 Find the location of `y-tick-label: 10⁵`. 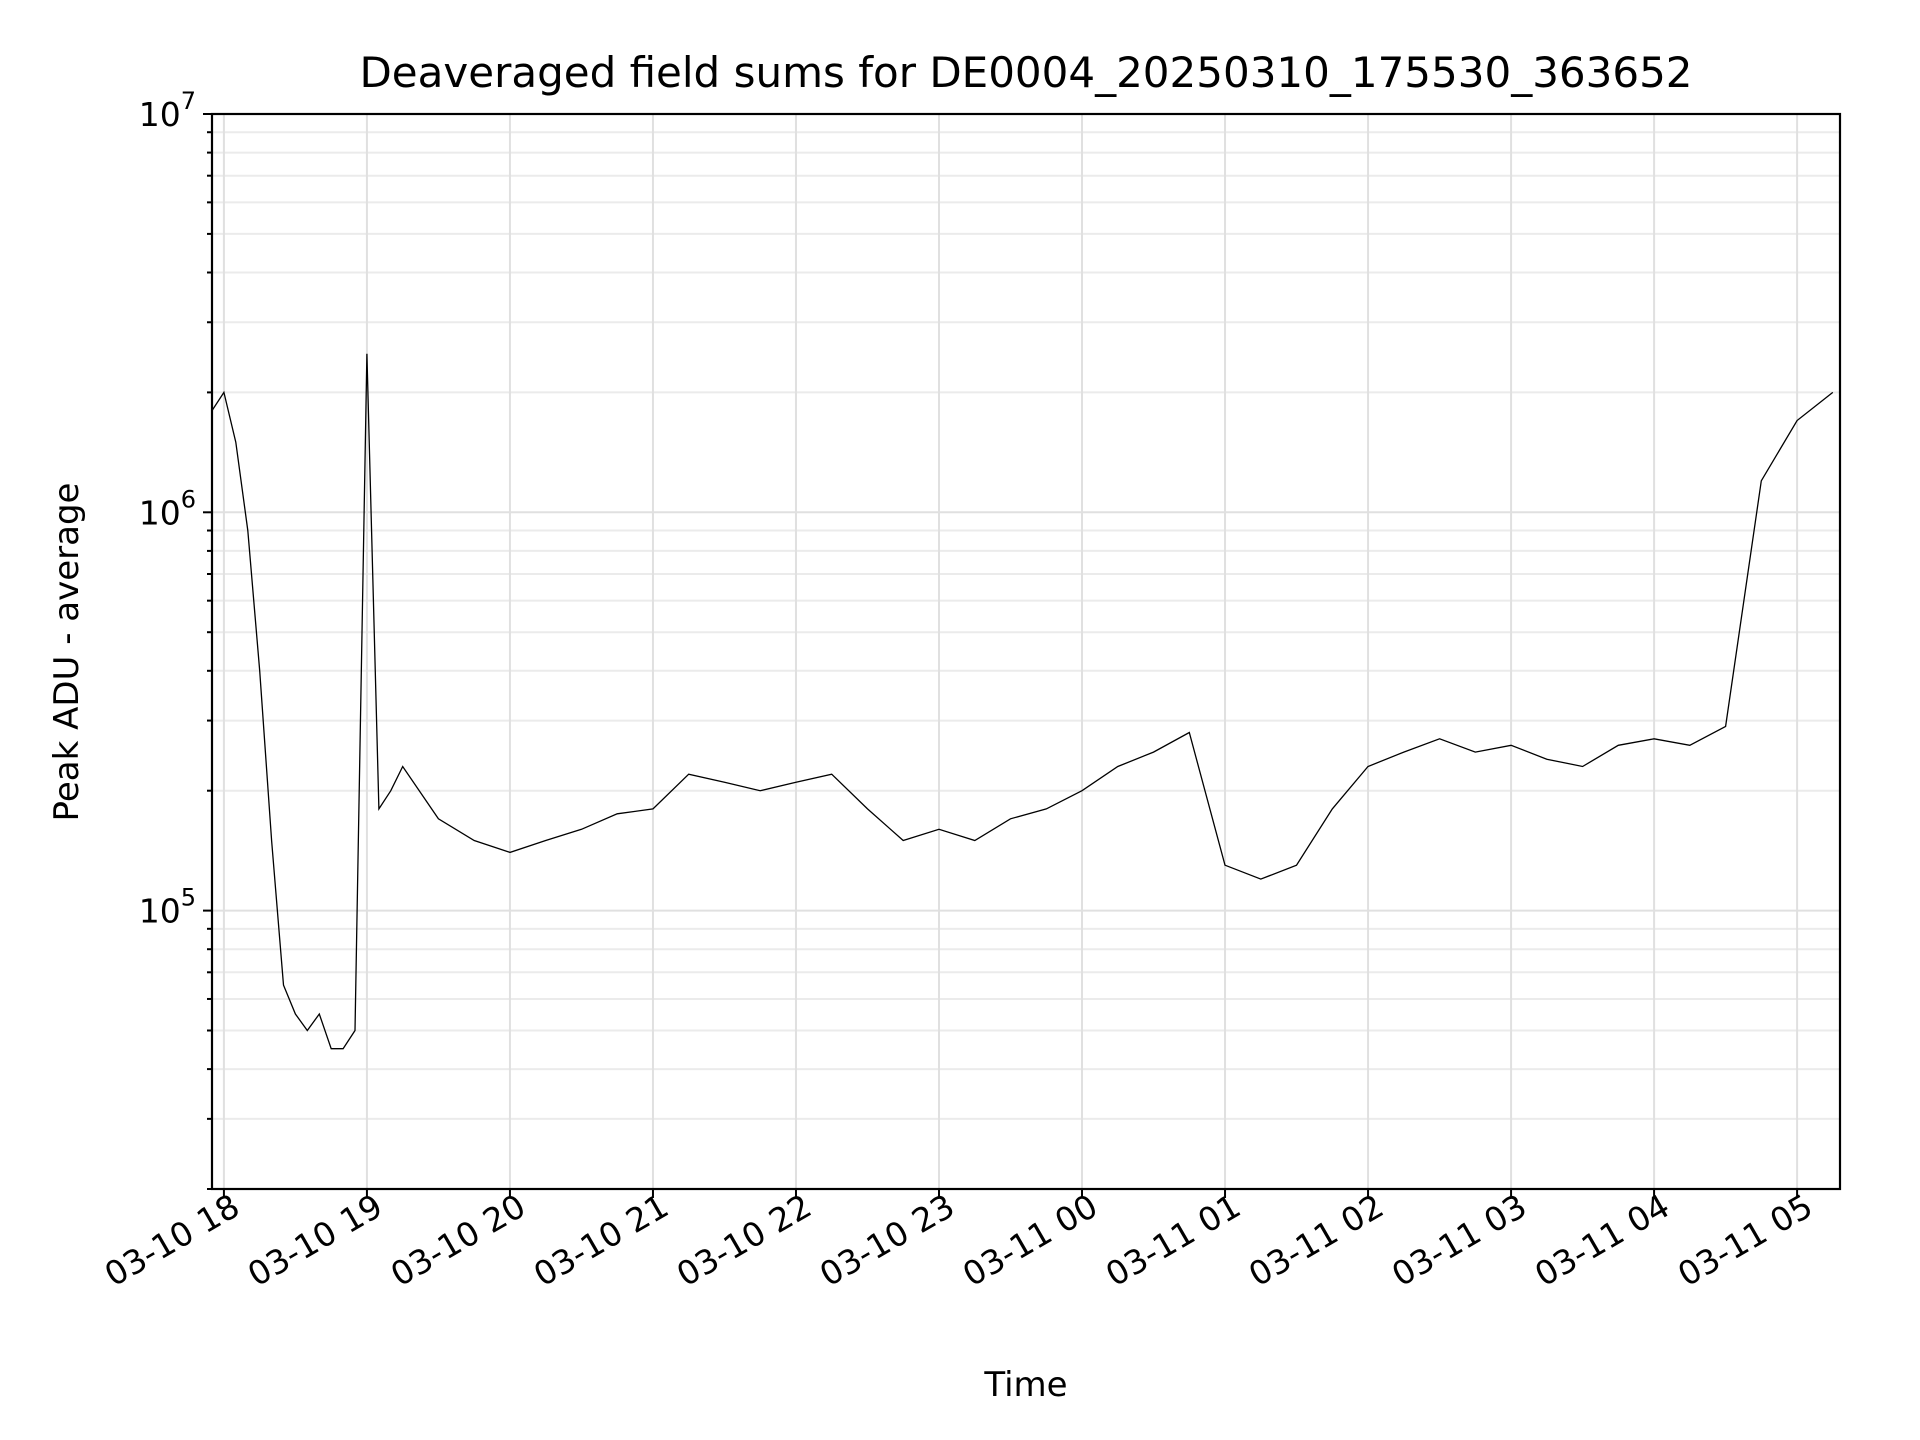

y-tick-label: 10⁵ is located at coordinates (167, 907).